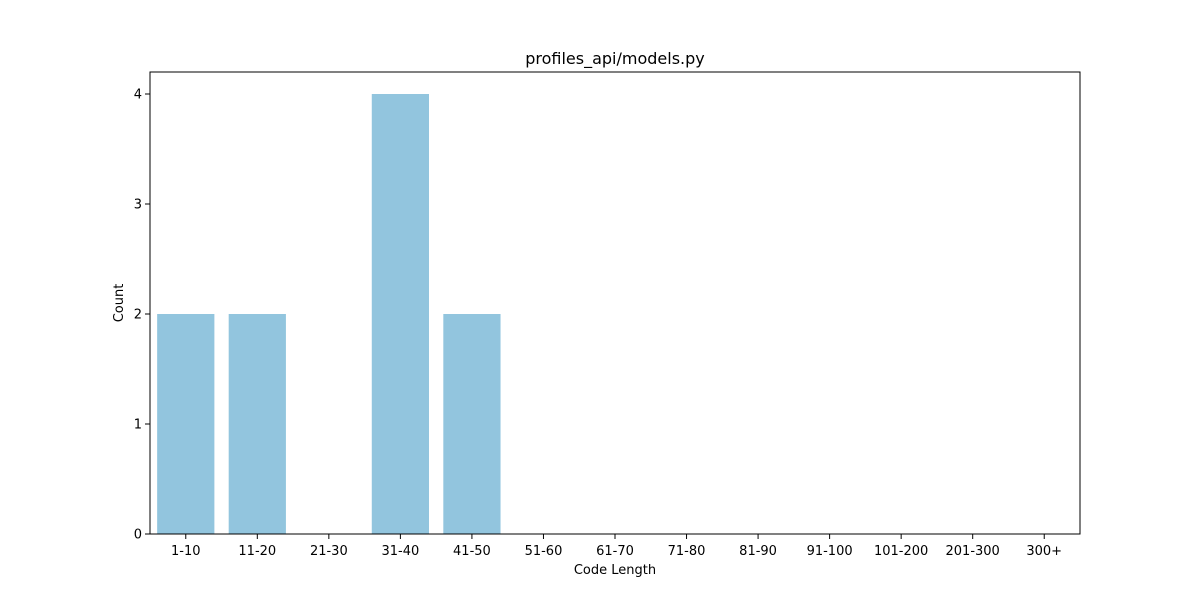 The width and height of the screenshot is (1200, 600). I want to click on x-tick-label: 101-200, so click(901, 551).